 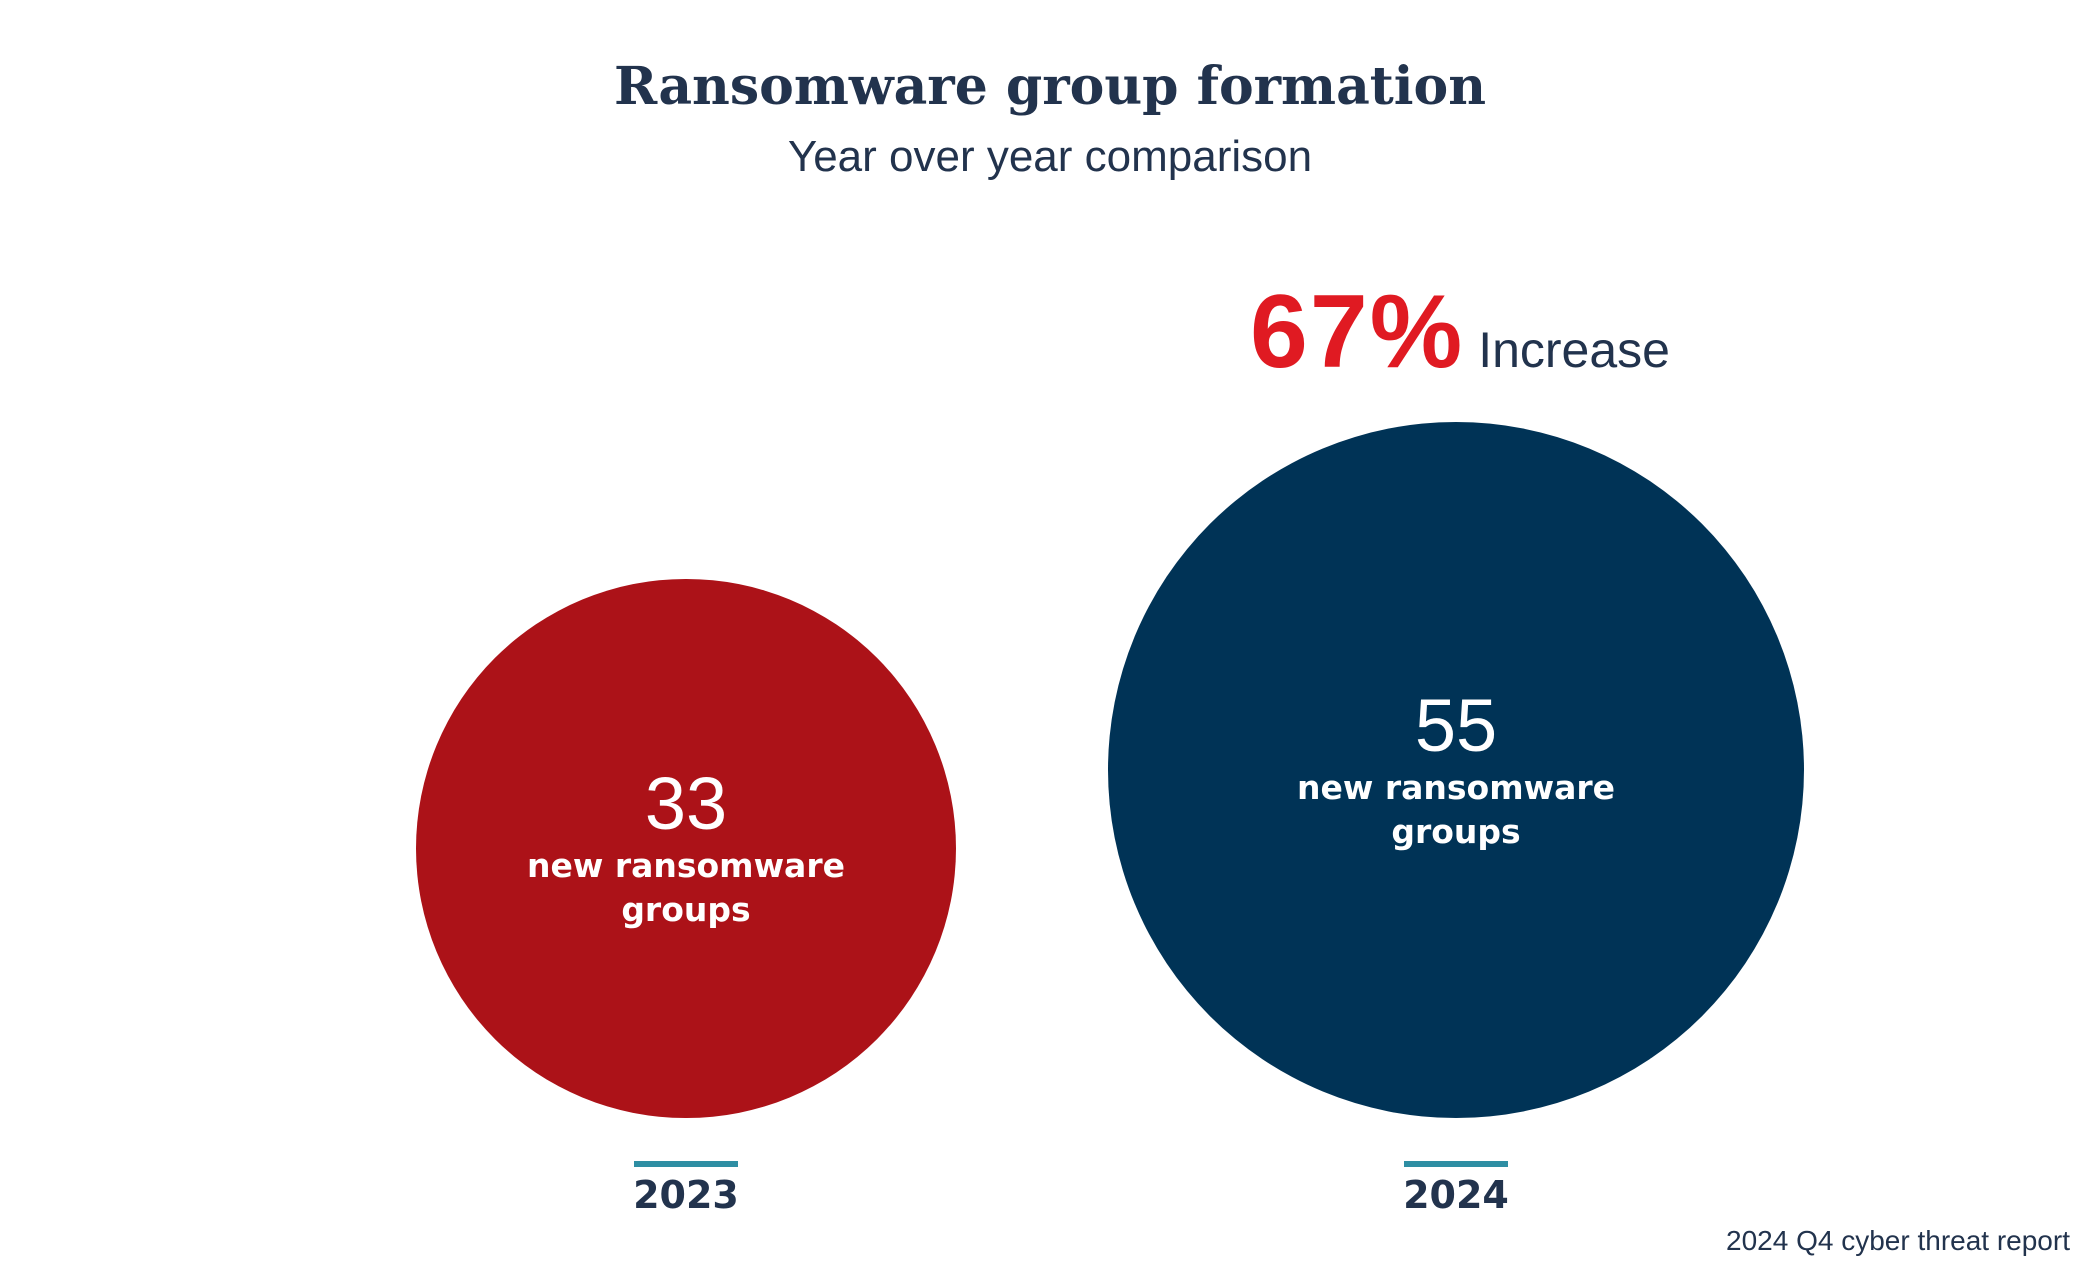 I want to click on increase-percent: 67%, so click(x=1357, y=332).